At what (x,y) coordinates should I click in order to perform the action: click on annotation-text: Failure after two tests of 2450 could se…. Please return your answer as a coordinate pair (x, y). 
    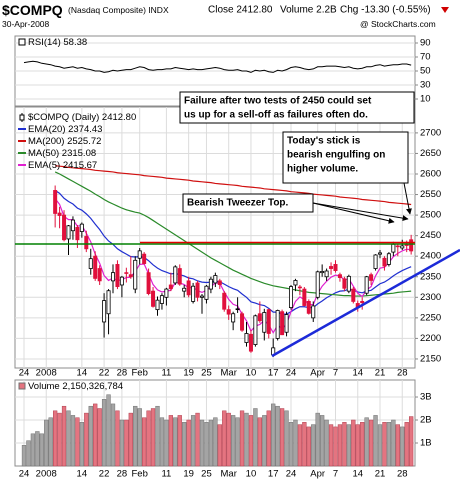
    Looking at the image, I should click on (278, 101).